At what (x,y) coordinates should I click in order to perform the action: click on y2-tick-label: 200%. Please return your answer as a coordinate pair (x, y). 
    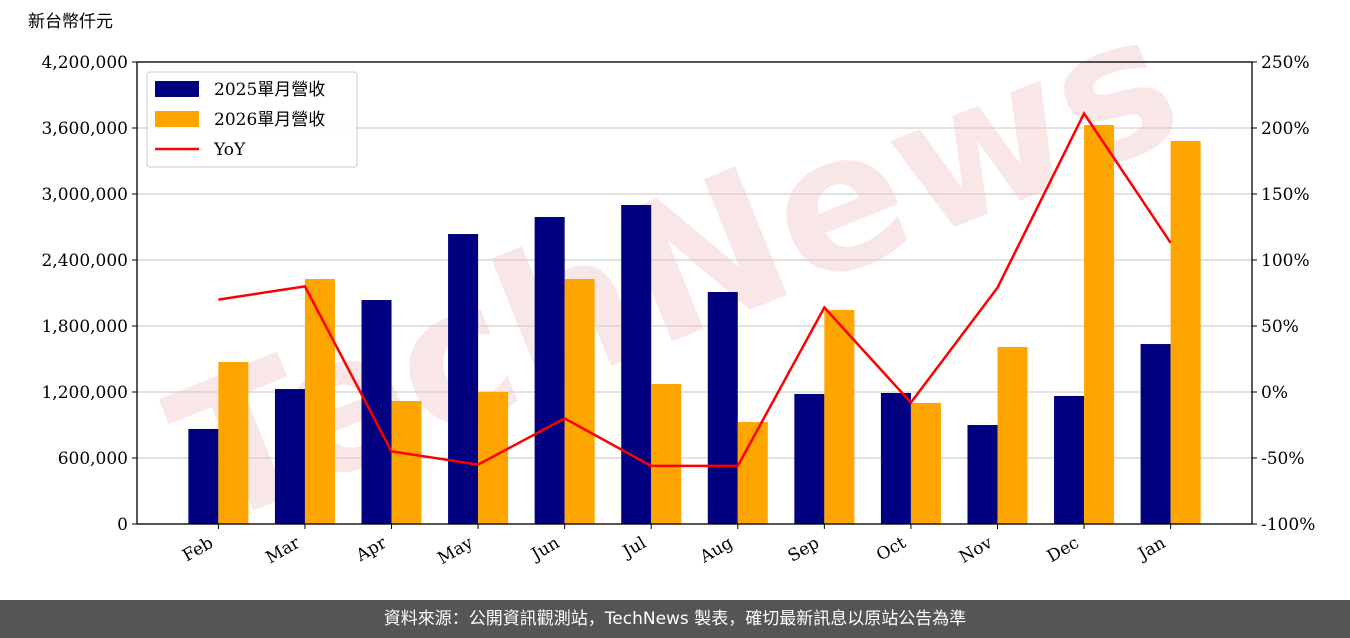
    Looking at the image, I should click on (1285, 129).